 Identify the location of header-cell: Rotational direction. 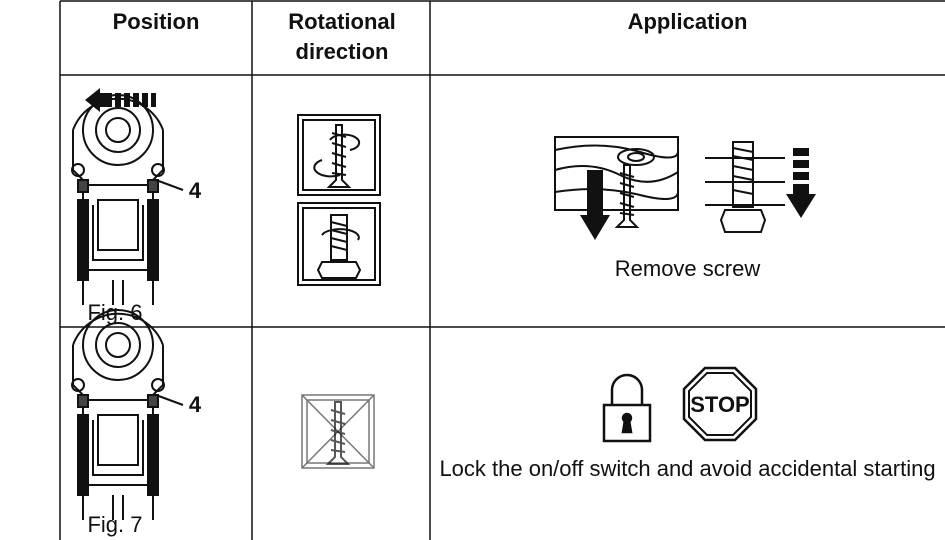
(342, 36).